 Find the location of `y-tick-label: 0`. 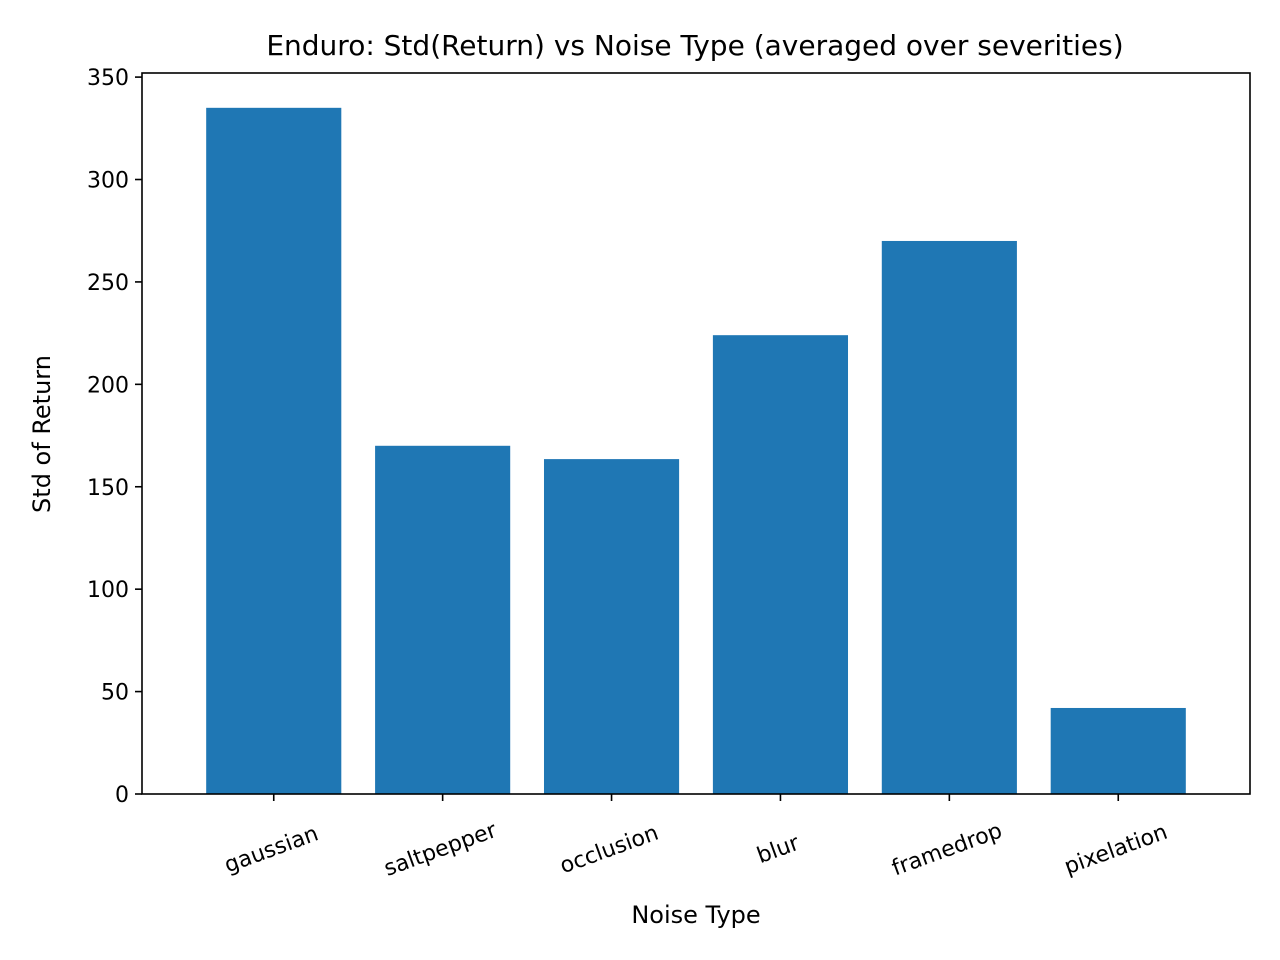

y-tick-label: 0 is located at coordinates (122, 795).